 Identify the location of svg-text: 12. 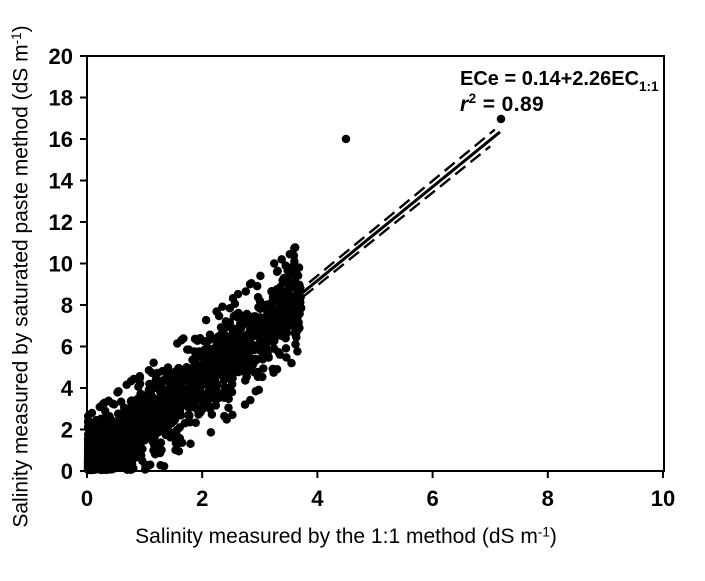
(61, 222).